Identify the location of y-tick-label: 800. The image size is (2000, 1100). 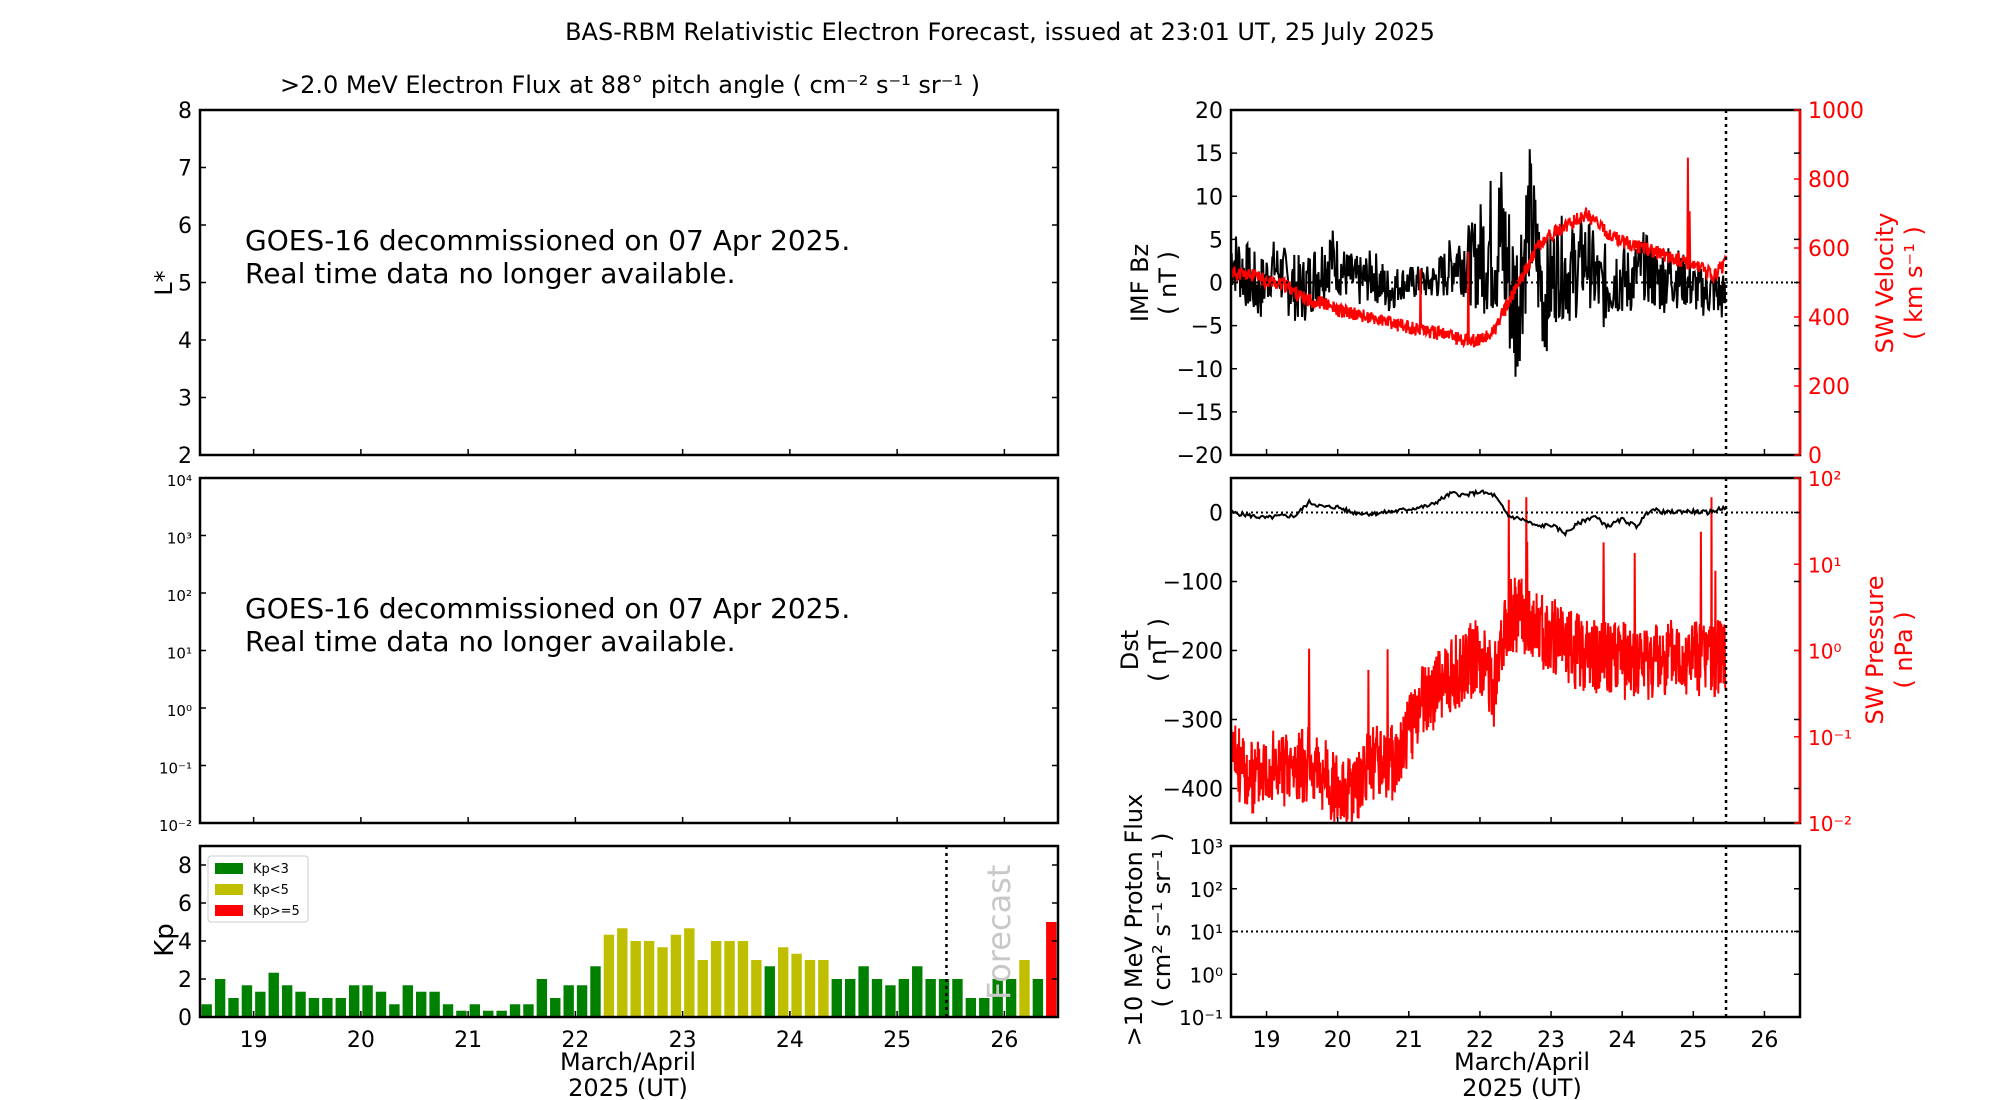
(1829, 180).